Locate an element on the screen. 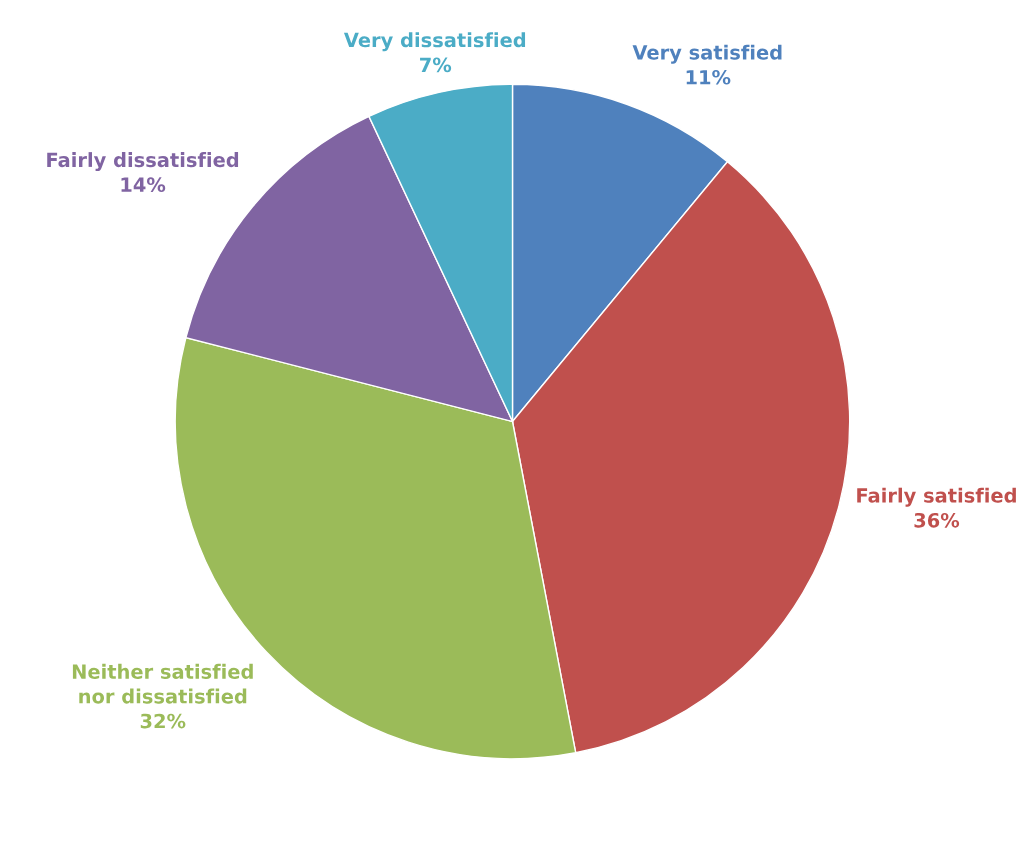  slice-label: Neither satisfied nor dissatisfied is located at coordinates (162, 683).